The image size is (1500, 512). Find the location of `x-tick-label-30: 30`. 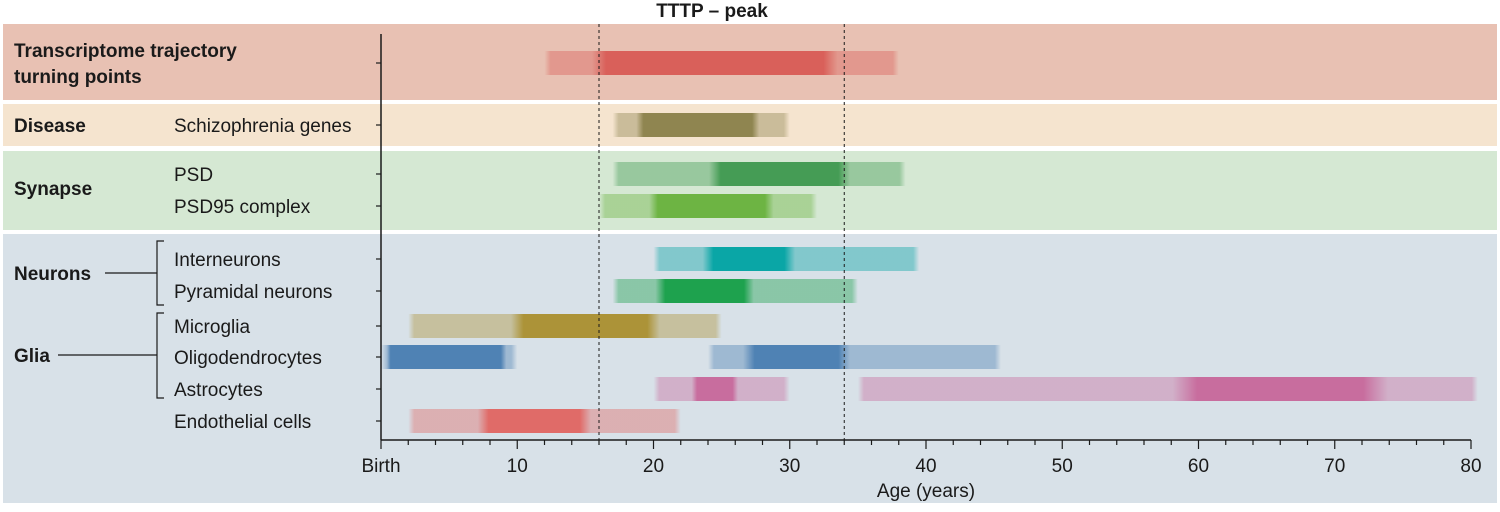

x-tick-label-30: 30 is located at coordinates (789, 466).